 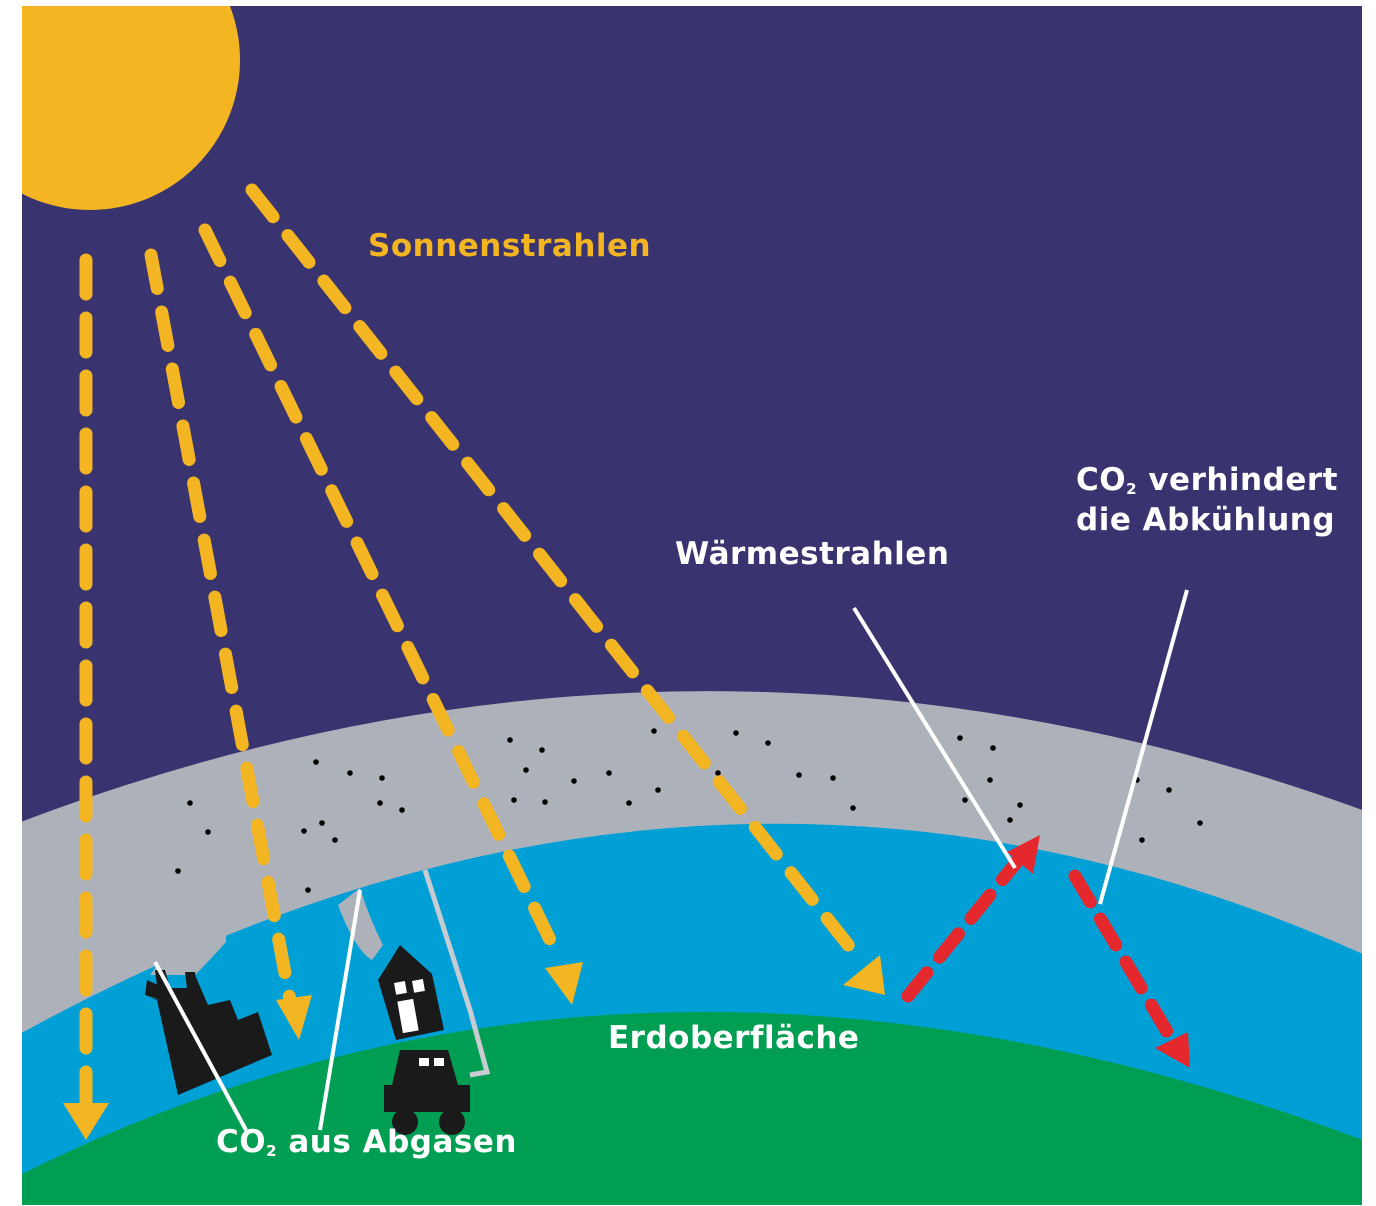 What do you see at coordinates (689, 810) in the screenshot?
I see `co2-molecules` at bounding box center [689, 810].